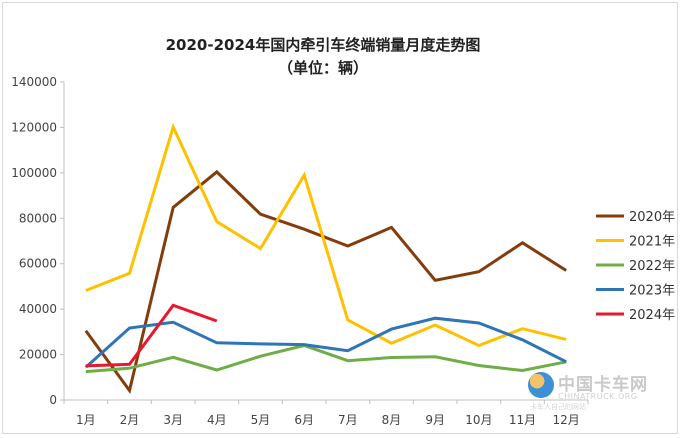 The height and width of the screenshot is (438, 682). I want to click on y-tick-label: 0, so click(53, 400).